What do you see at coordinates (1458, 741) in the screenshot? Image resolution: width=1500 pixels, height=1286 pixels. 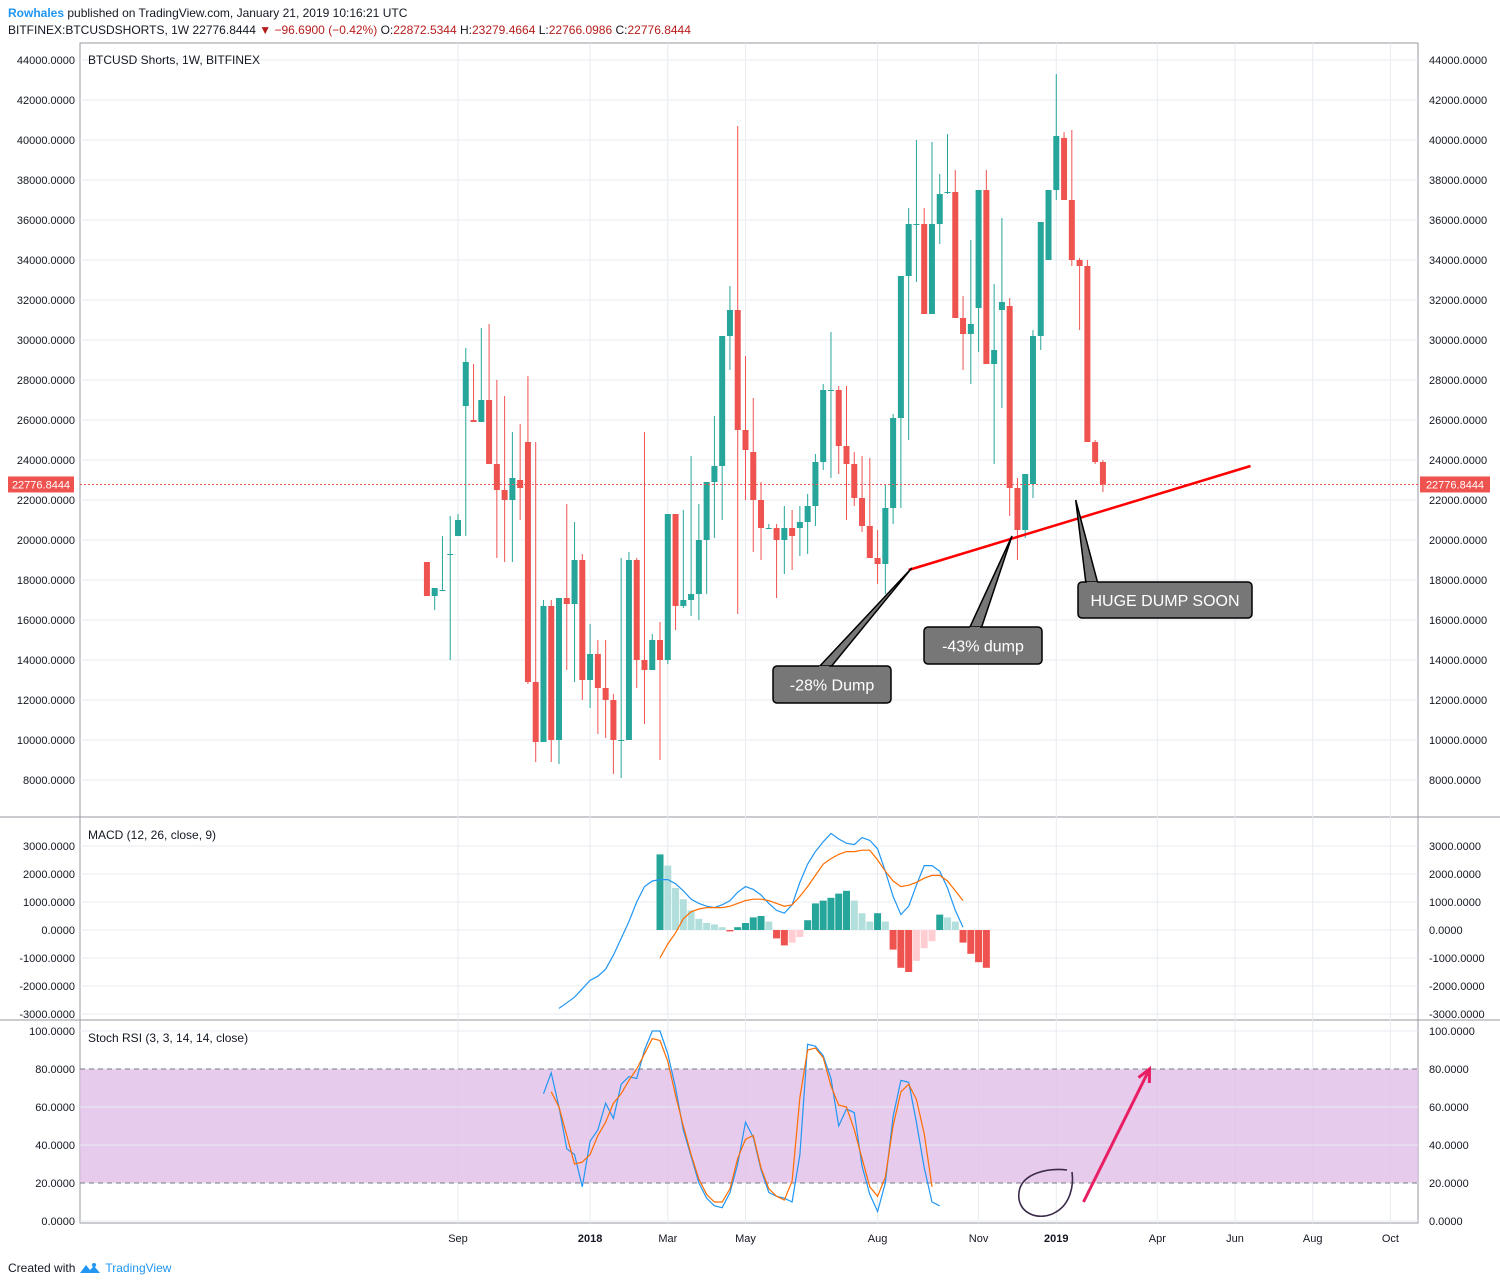 I see `y-tick-label-right: 10000.0000` at bounding box center [1458, 741].